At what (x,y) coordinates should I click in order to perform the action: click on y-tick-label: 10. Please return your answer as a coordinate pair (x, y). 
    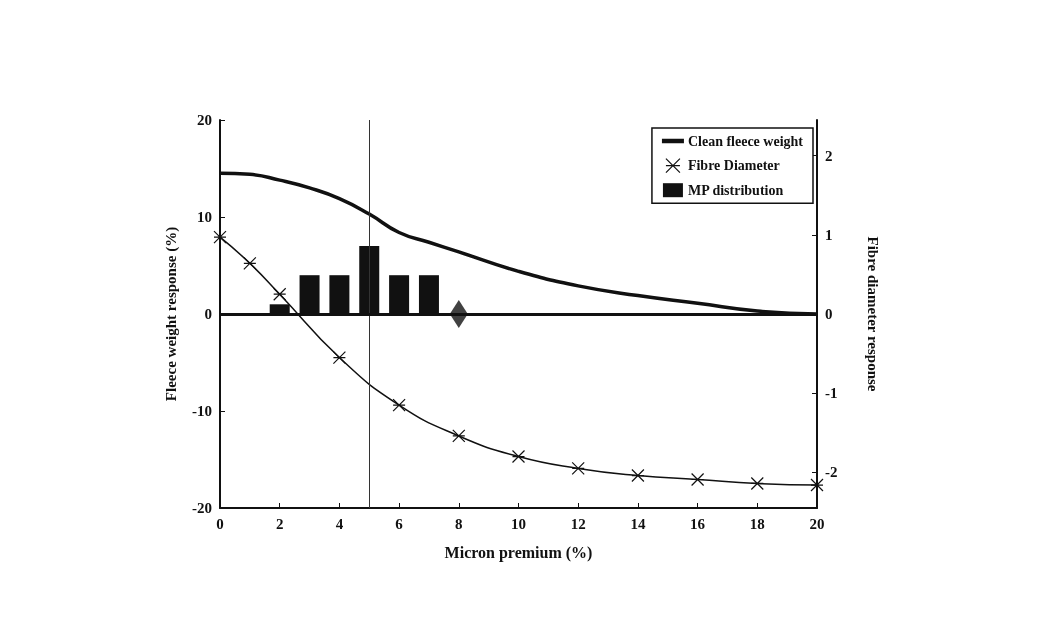
    Looking at the image, I should click on (204, 217).